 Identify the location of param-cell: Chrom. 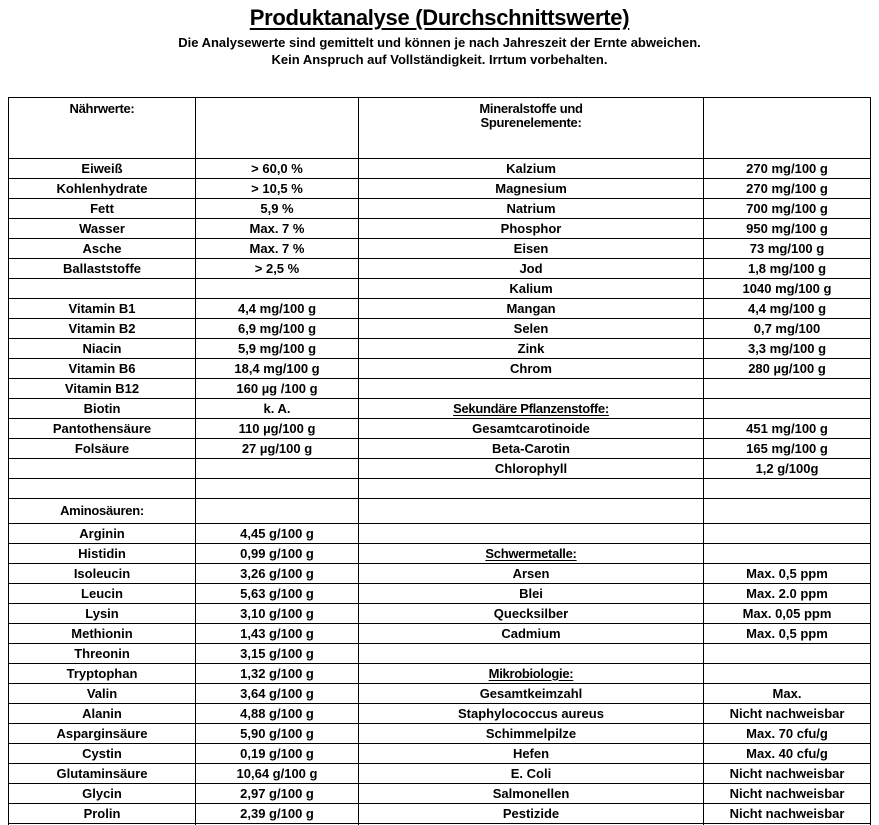
(531, 368).